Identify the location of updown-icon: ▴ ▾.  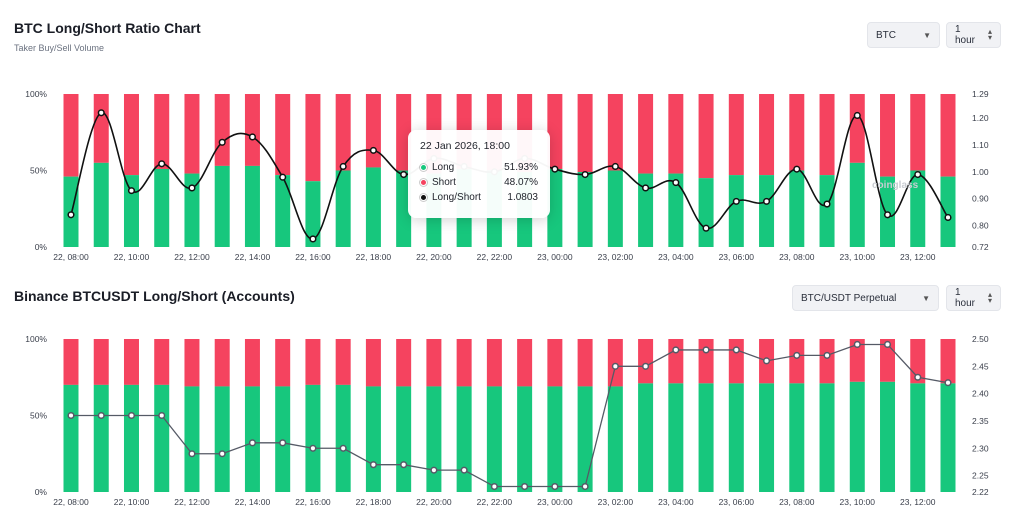
(989, 34).